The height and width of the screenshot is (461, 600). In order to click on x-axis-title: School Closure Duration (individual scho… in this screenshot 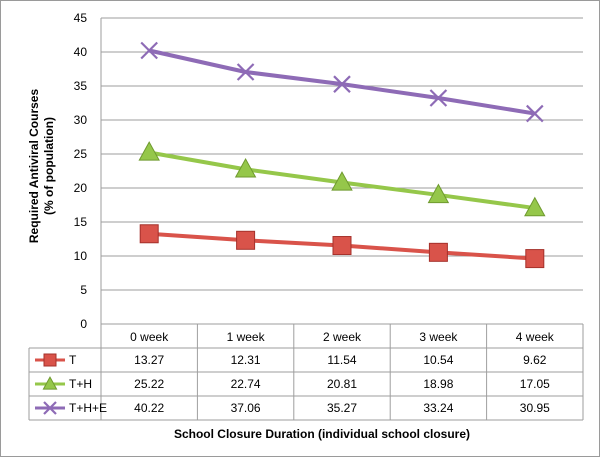, I will do `click(322, 434)`.